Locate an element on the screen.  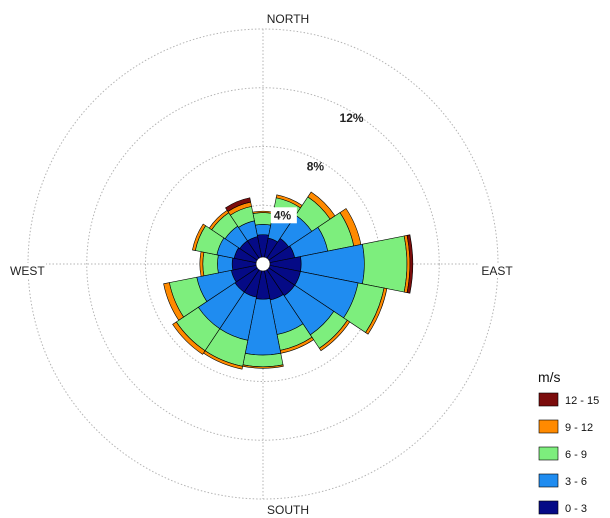
calm-center is located at coordinates (263, 264).